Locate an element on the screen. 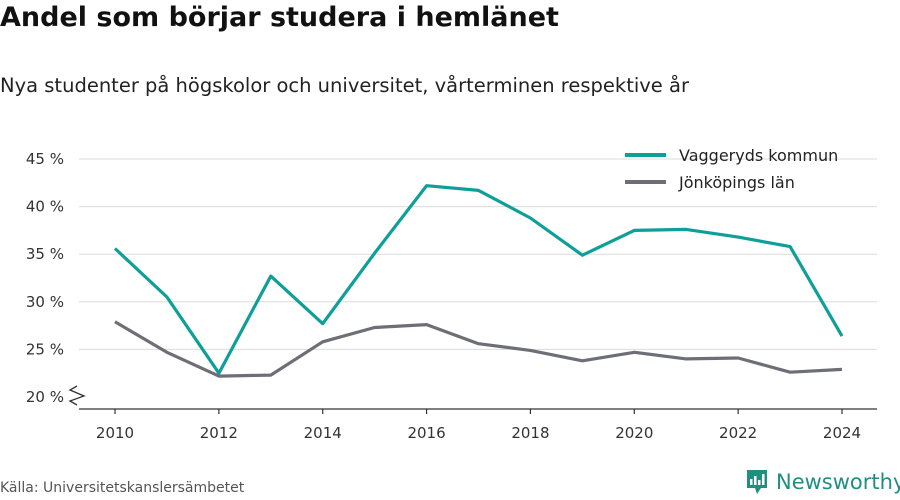 This screenshot has height=500, width=900. axis-break-icon is located at coordinates (77, 395).